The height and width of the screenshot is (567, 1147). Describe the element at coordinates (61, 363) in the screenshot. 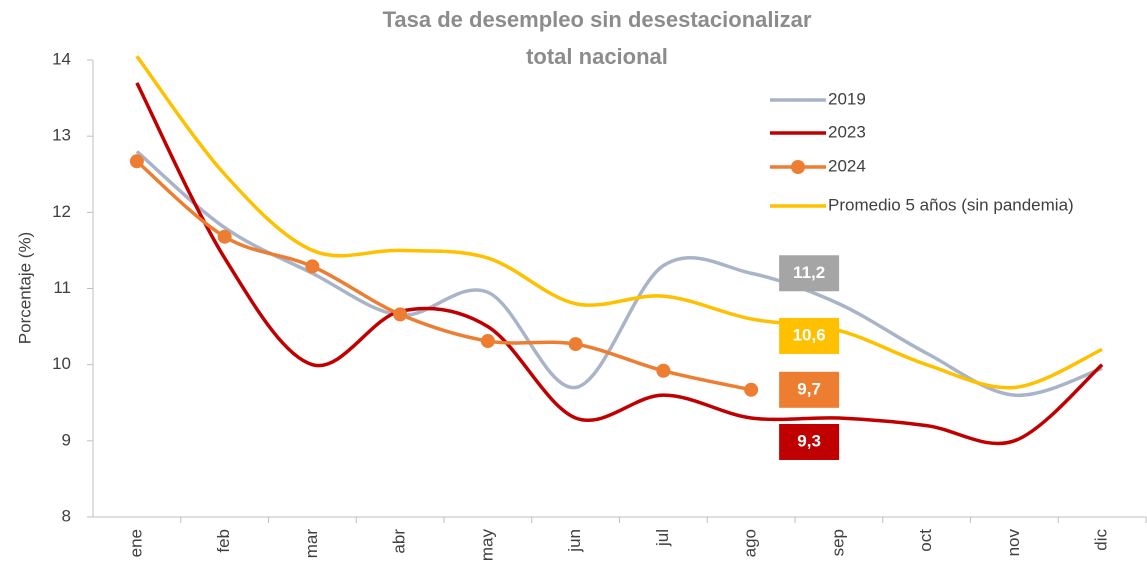

I see `y-tick-label: 10` at that location.